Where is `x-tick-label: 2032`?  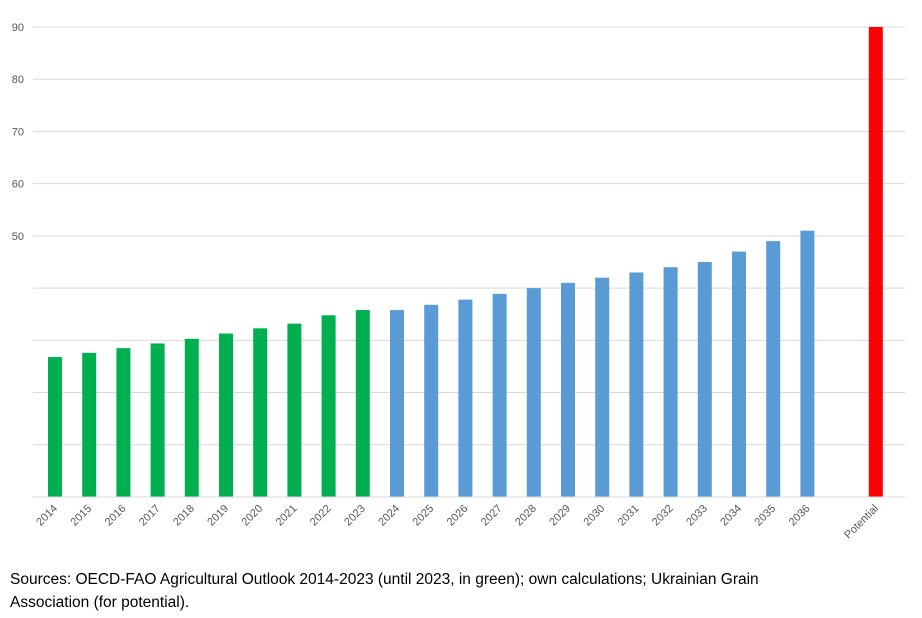
x-tick-label: 2032 is located at coordinates (663, 516).